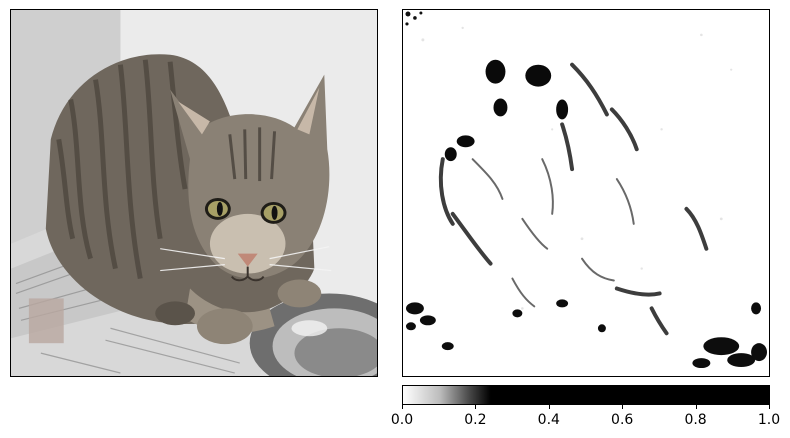 The height and width of the screenshot is (438, 790). What do you see at coordinates (622, 420) in the screenshot?
I see `colorbar-tick-label: 0.6` at bounding box center [622, 420].